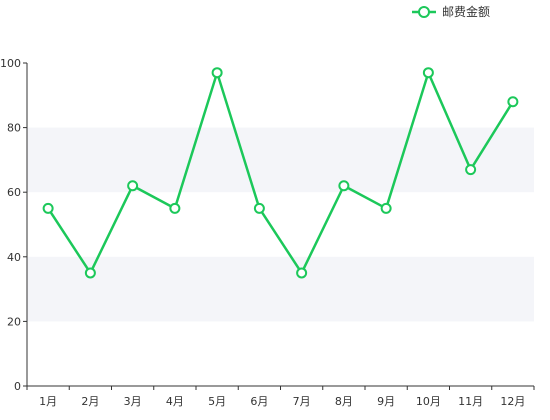 This screenshot has height=420, width=550. I want to click on legend-label: 邮费金额, so click(466, 11).